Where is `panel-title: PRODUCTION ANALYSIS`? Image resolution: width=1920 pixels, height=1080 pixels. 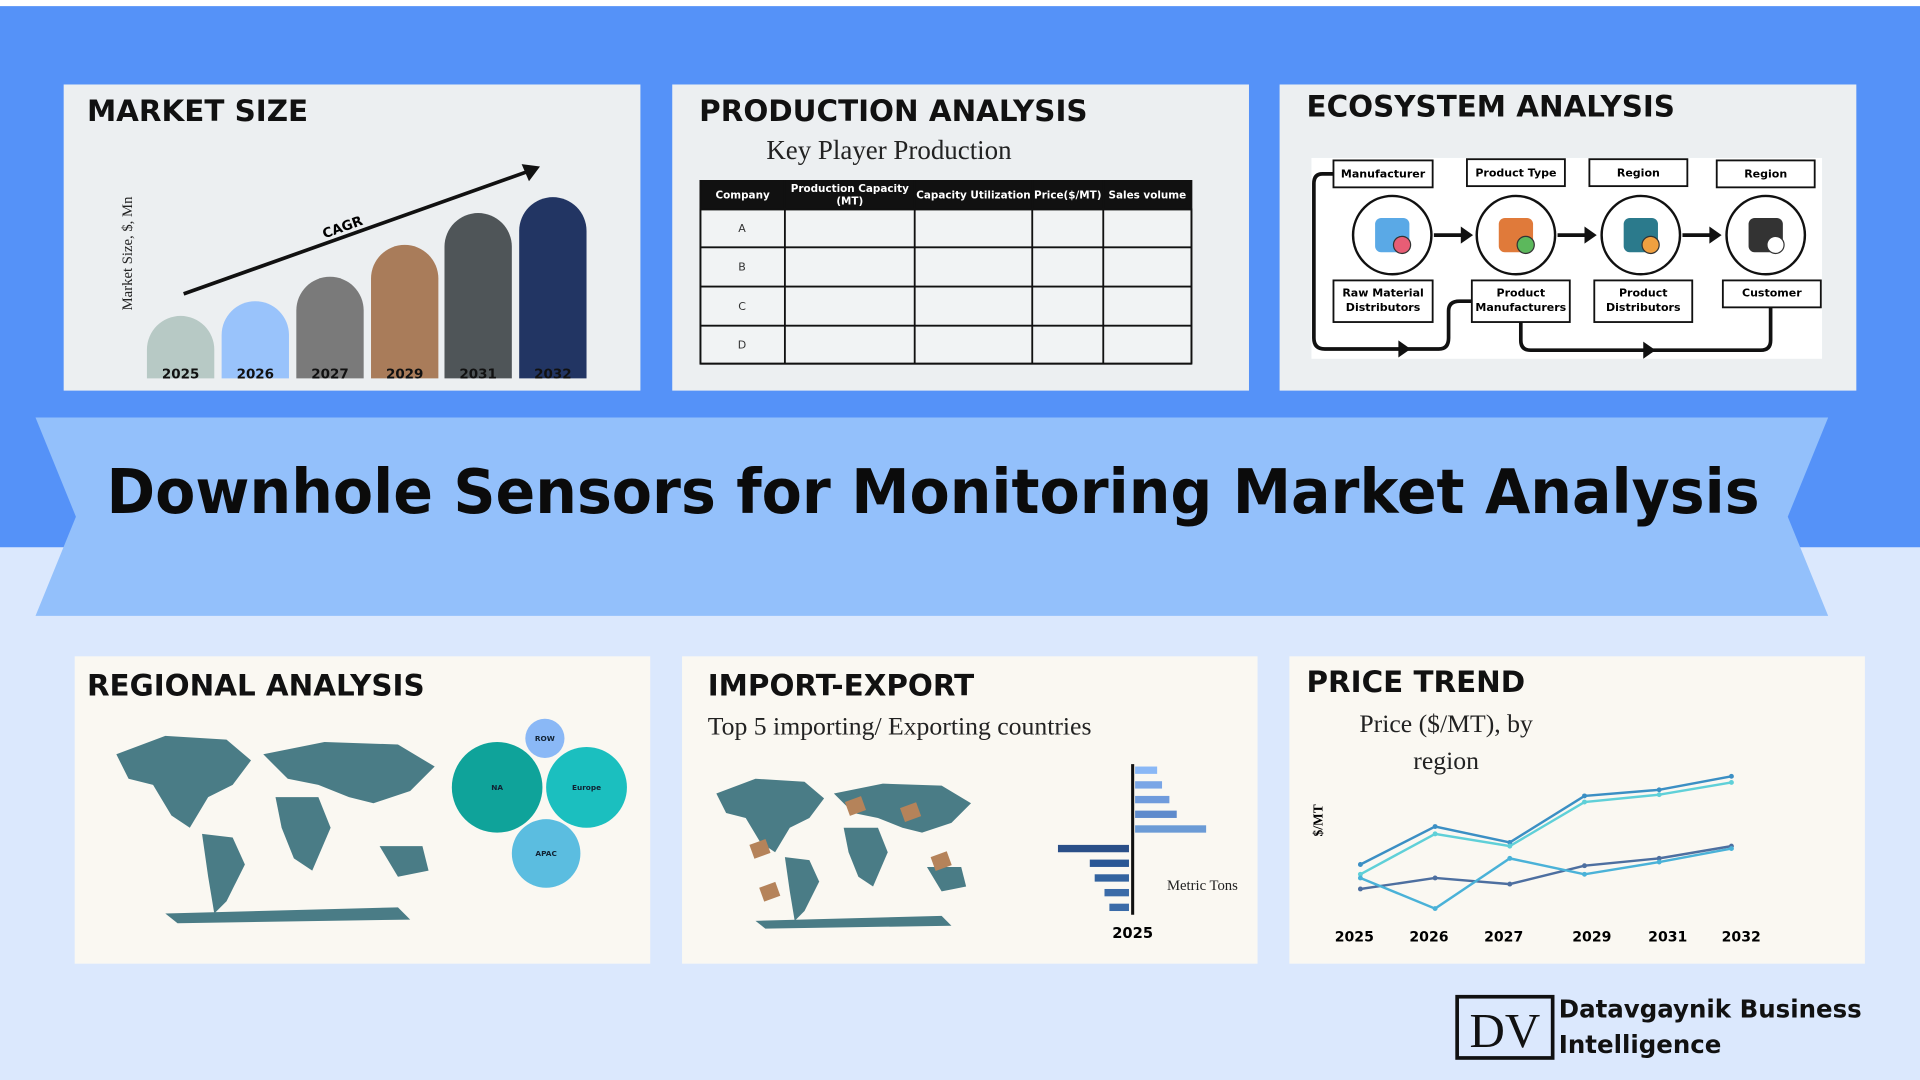 panel-title: PRODUCTION ANALYSIS is located at coordinates (893, 111).